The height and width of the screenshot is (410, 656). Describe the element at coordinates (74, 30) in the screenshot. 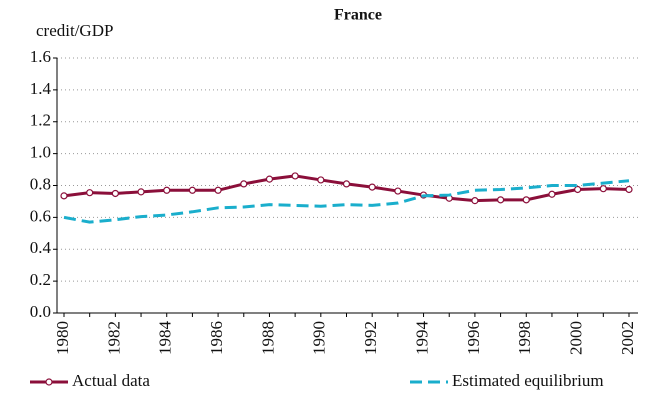

I see `y-axis-label: credit/GDP` at that location.